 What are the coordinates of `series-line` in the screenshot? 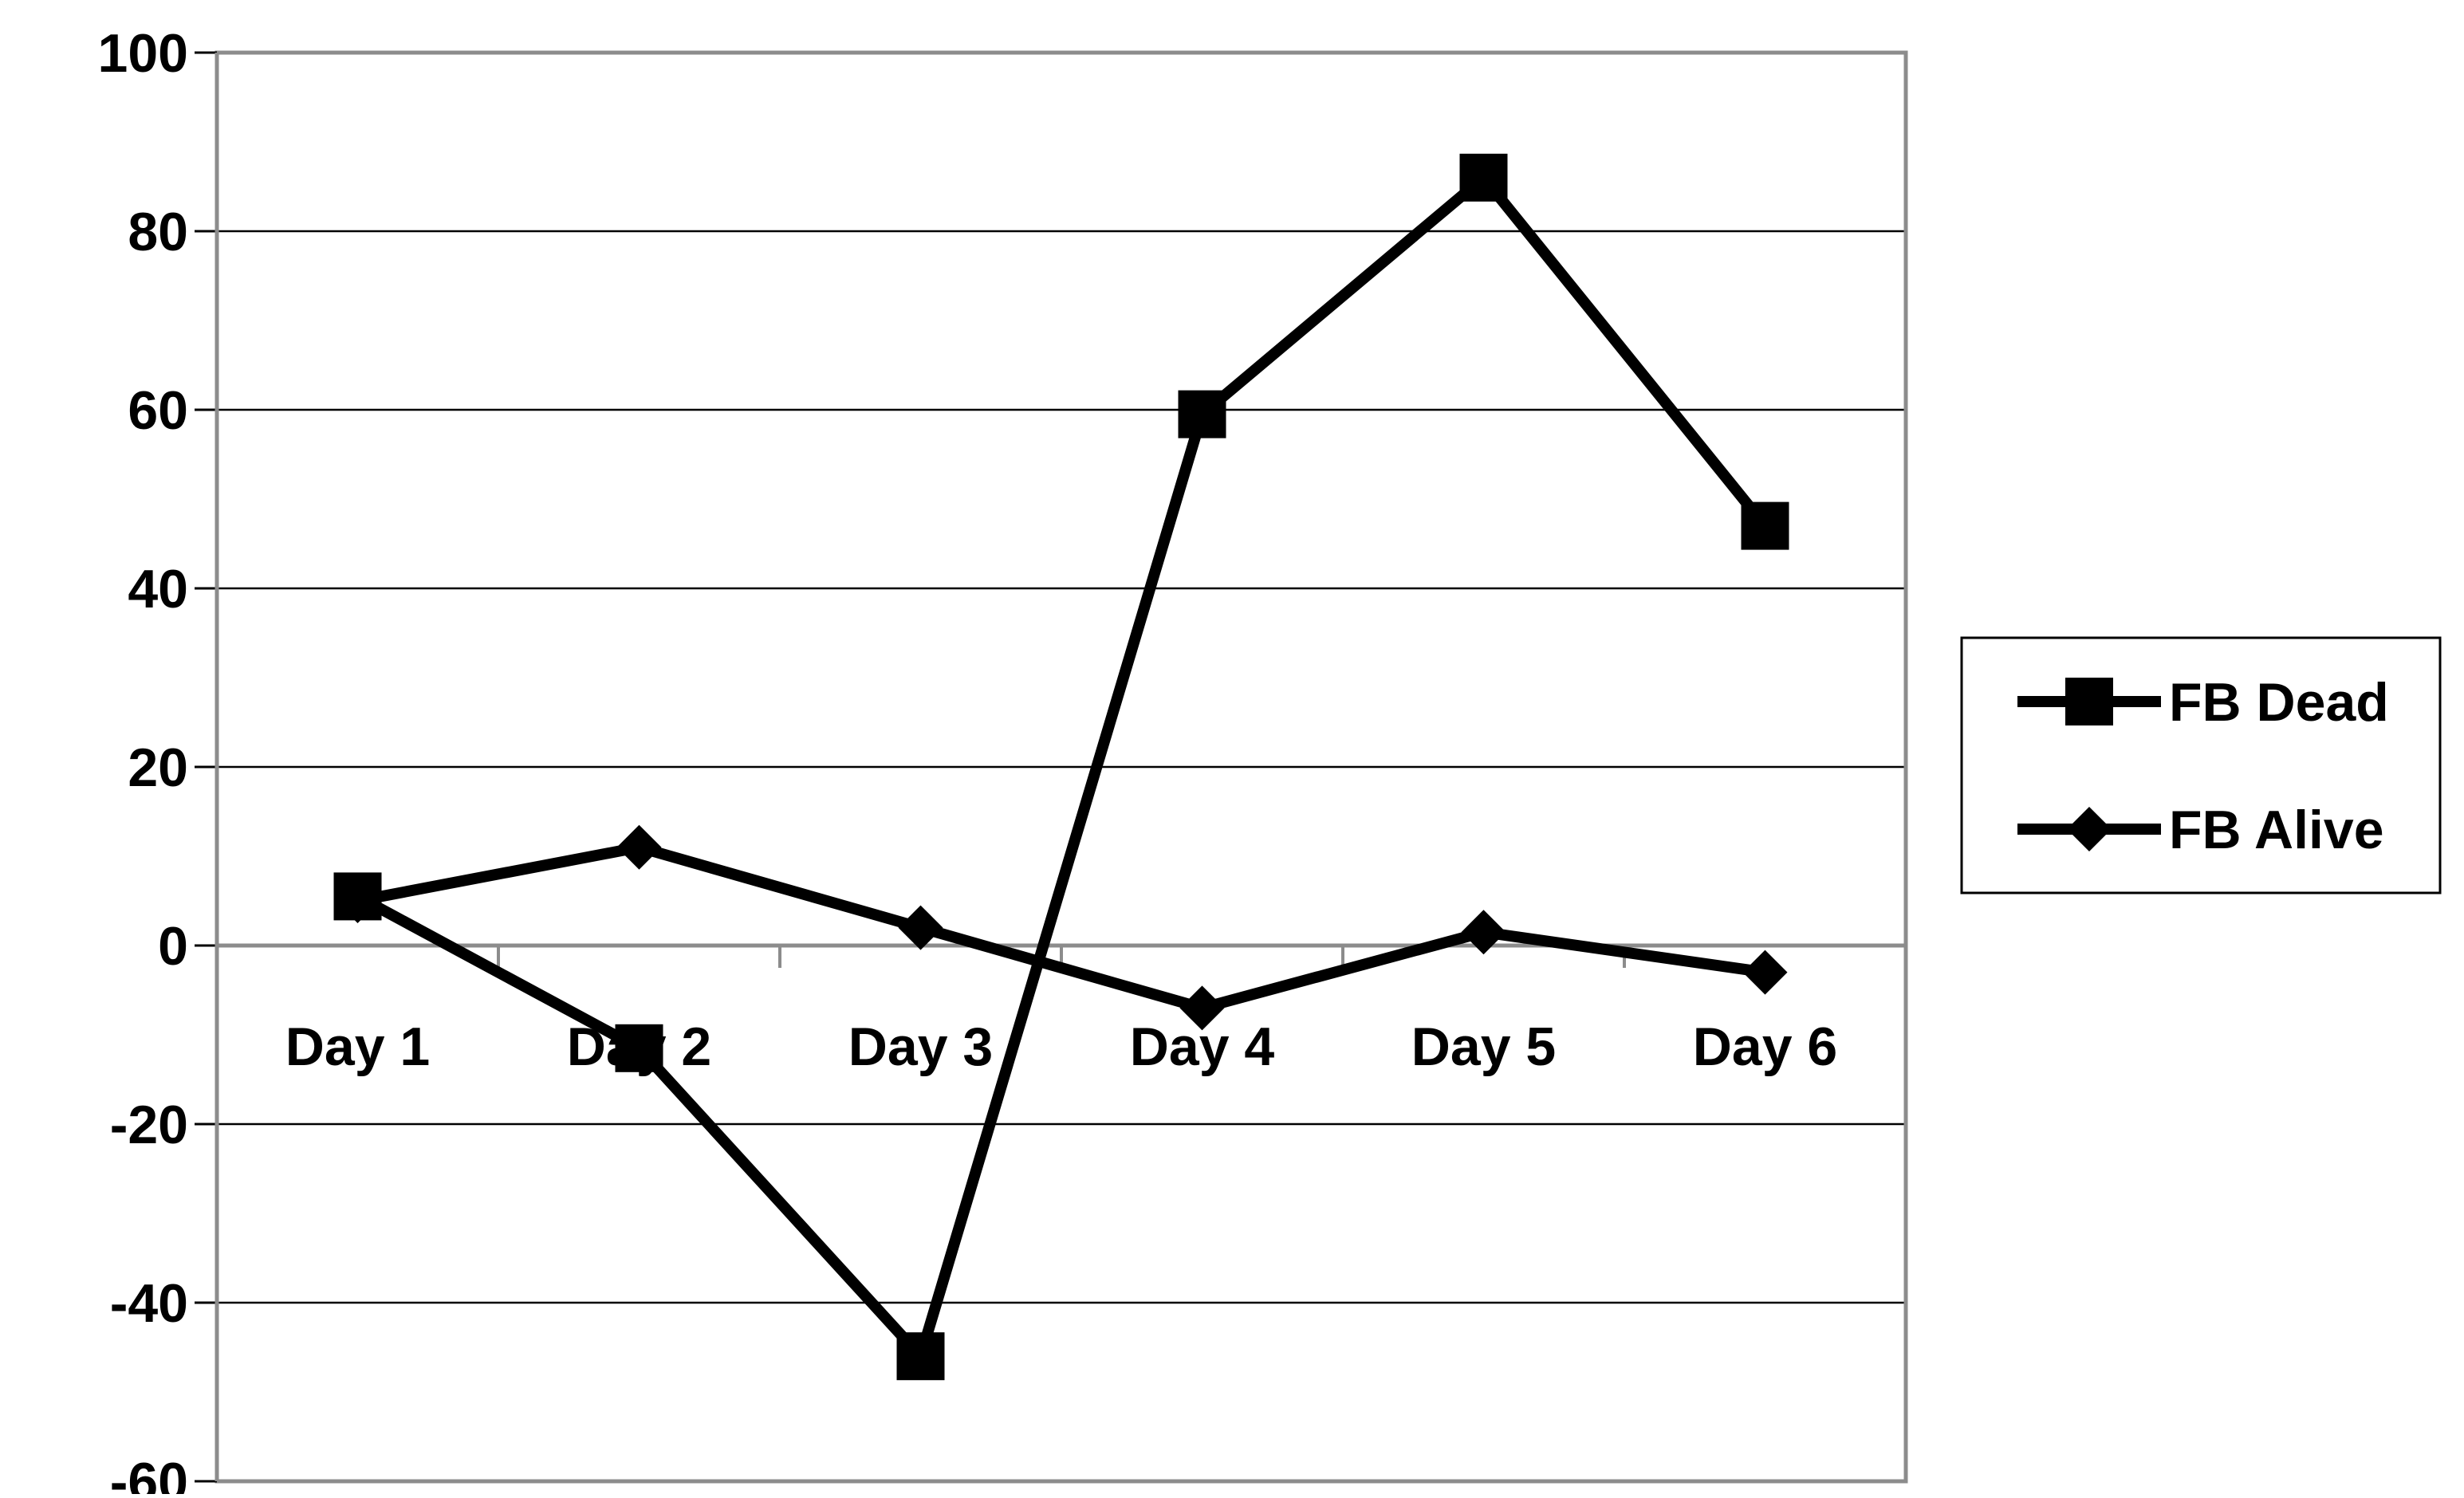 It's located at (1061, 927).